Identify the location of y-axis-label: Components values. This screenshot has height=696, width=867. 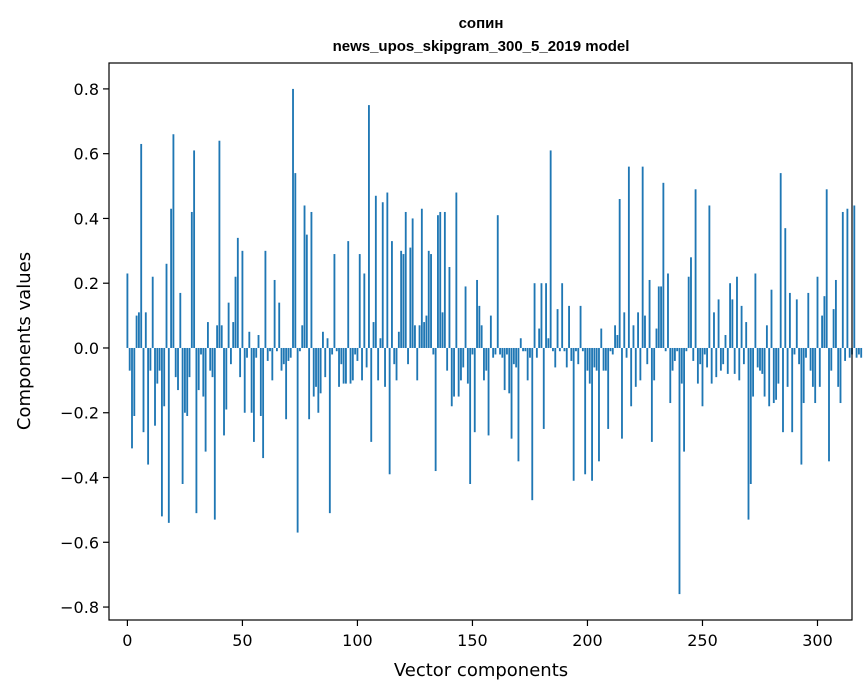
(24, 341).